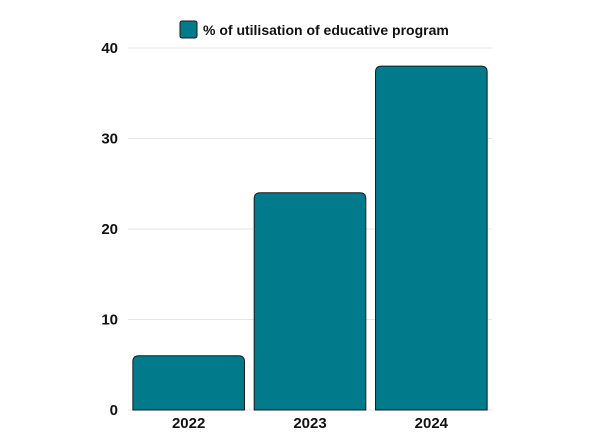 The width and height of the screenshot is (592, 444). I want to click on y-tick-label-20: 20, so click(109, 229).